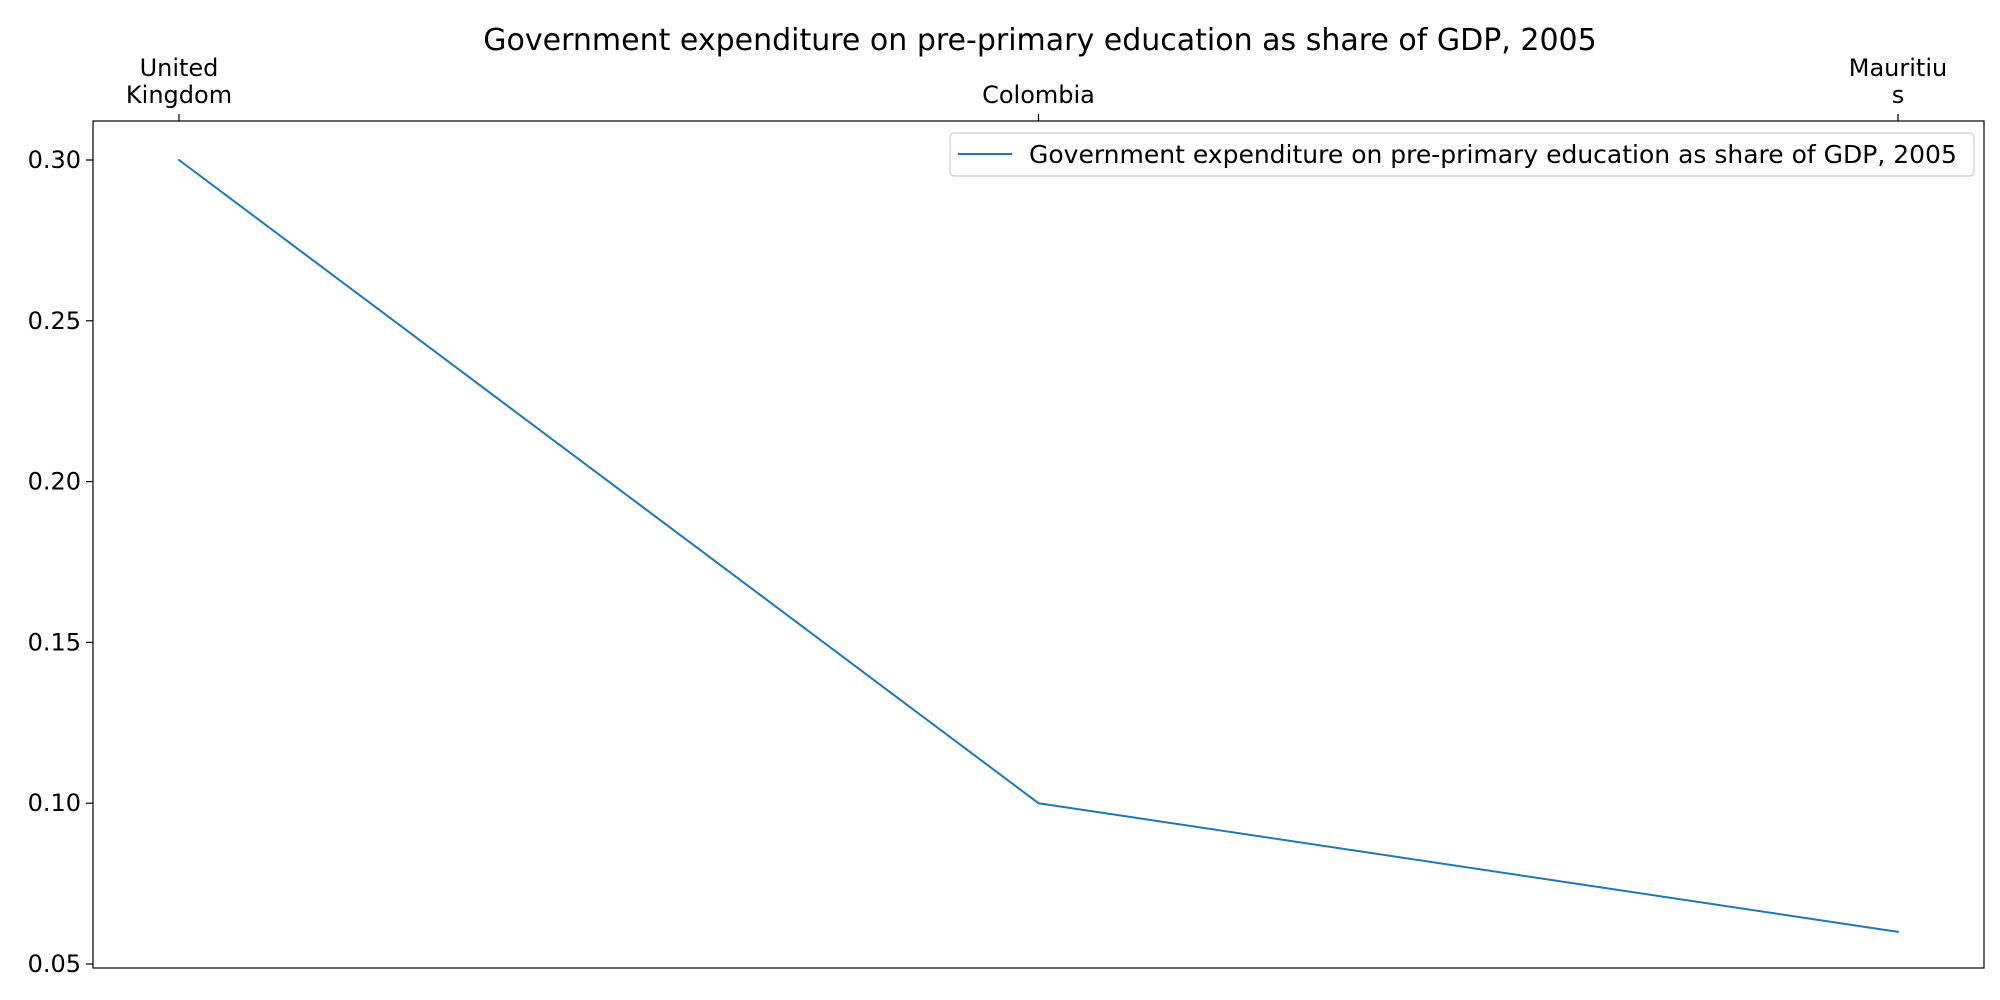 The width and height of the screenshot is (2000, 1000). Describe the element at coordinates (54, 482) in the screenshot. I see `y-tick-label: 0.20` at that location.